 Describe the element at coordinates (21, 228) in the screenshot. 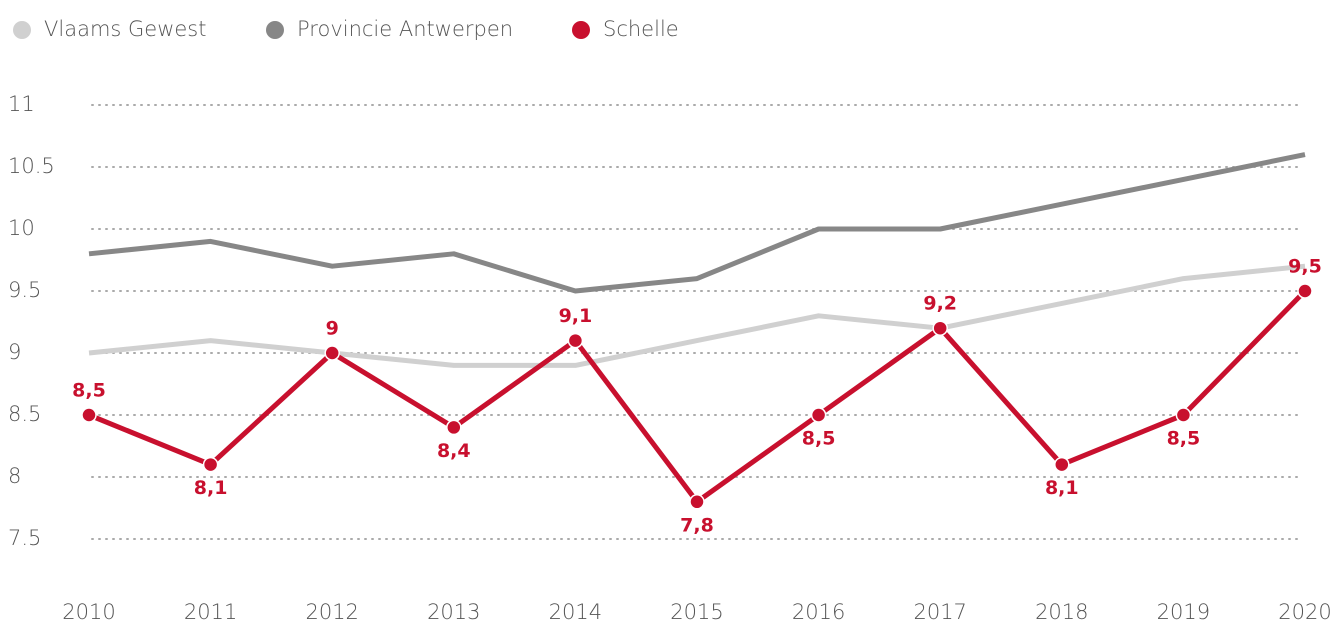

I see `y-tick-label: 10` at that location.